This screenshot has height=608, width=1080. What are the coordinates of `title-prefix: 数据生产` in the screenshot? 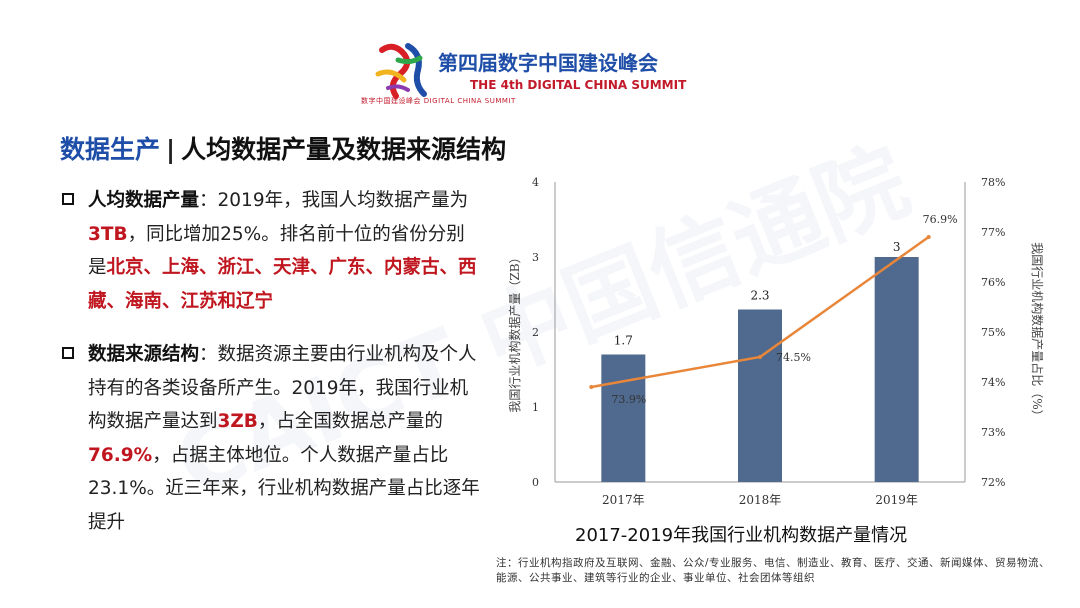 It's located at (110, 149).